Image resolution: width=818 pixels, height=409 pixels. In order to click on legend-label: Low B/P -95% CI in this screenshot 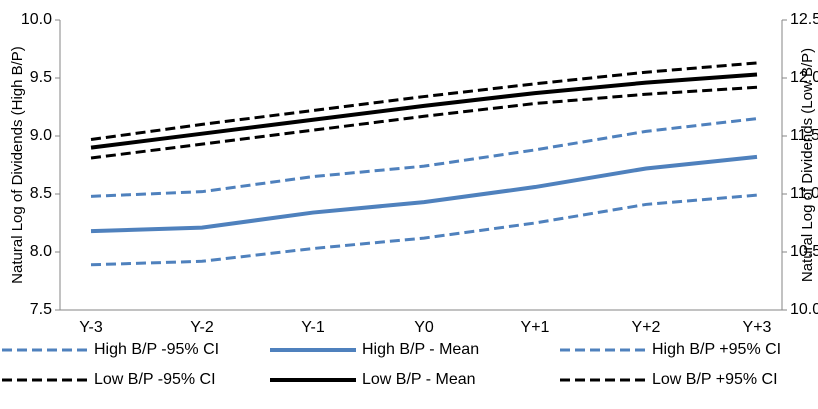, I will do `click(155, 379)`.